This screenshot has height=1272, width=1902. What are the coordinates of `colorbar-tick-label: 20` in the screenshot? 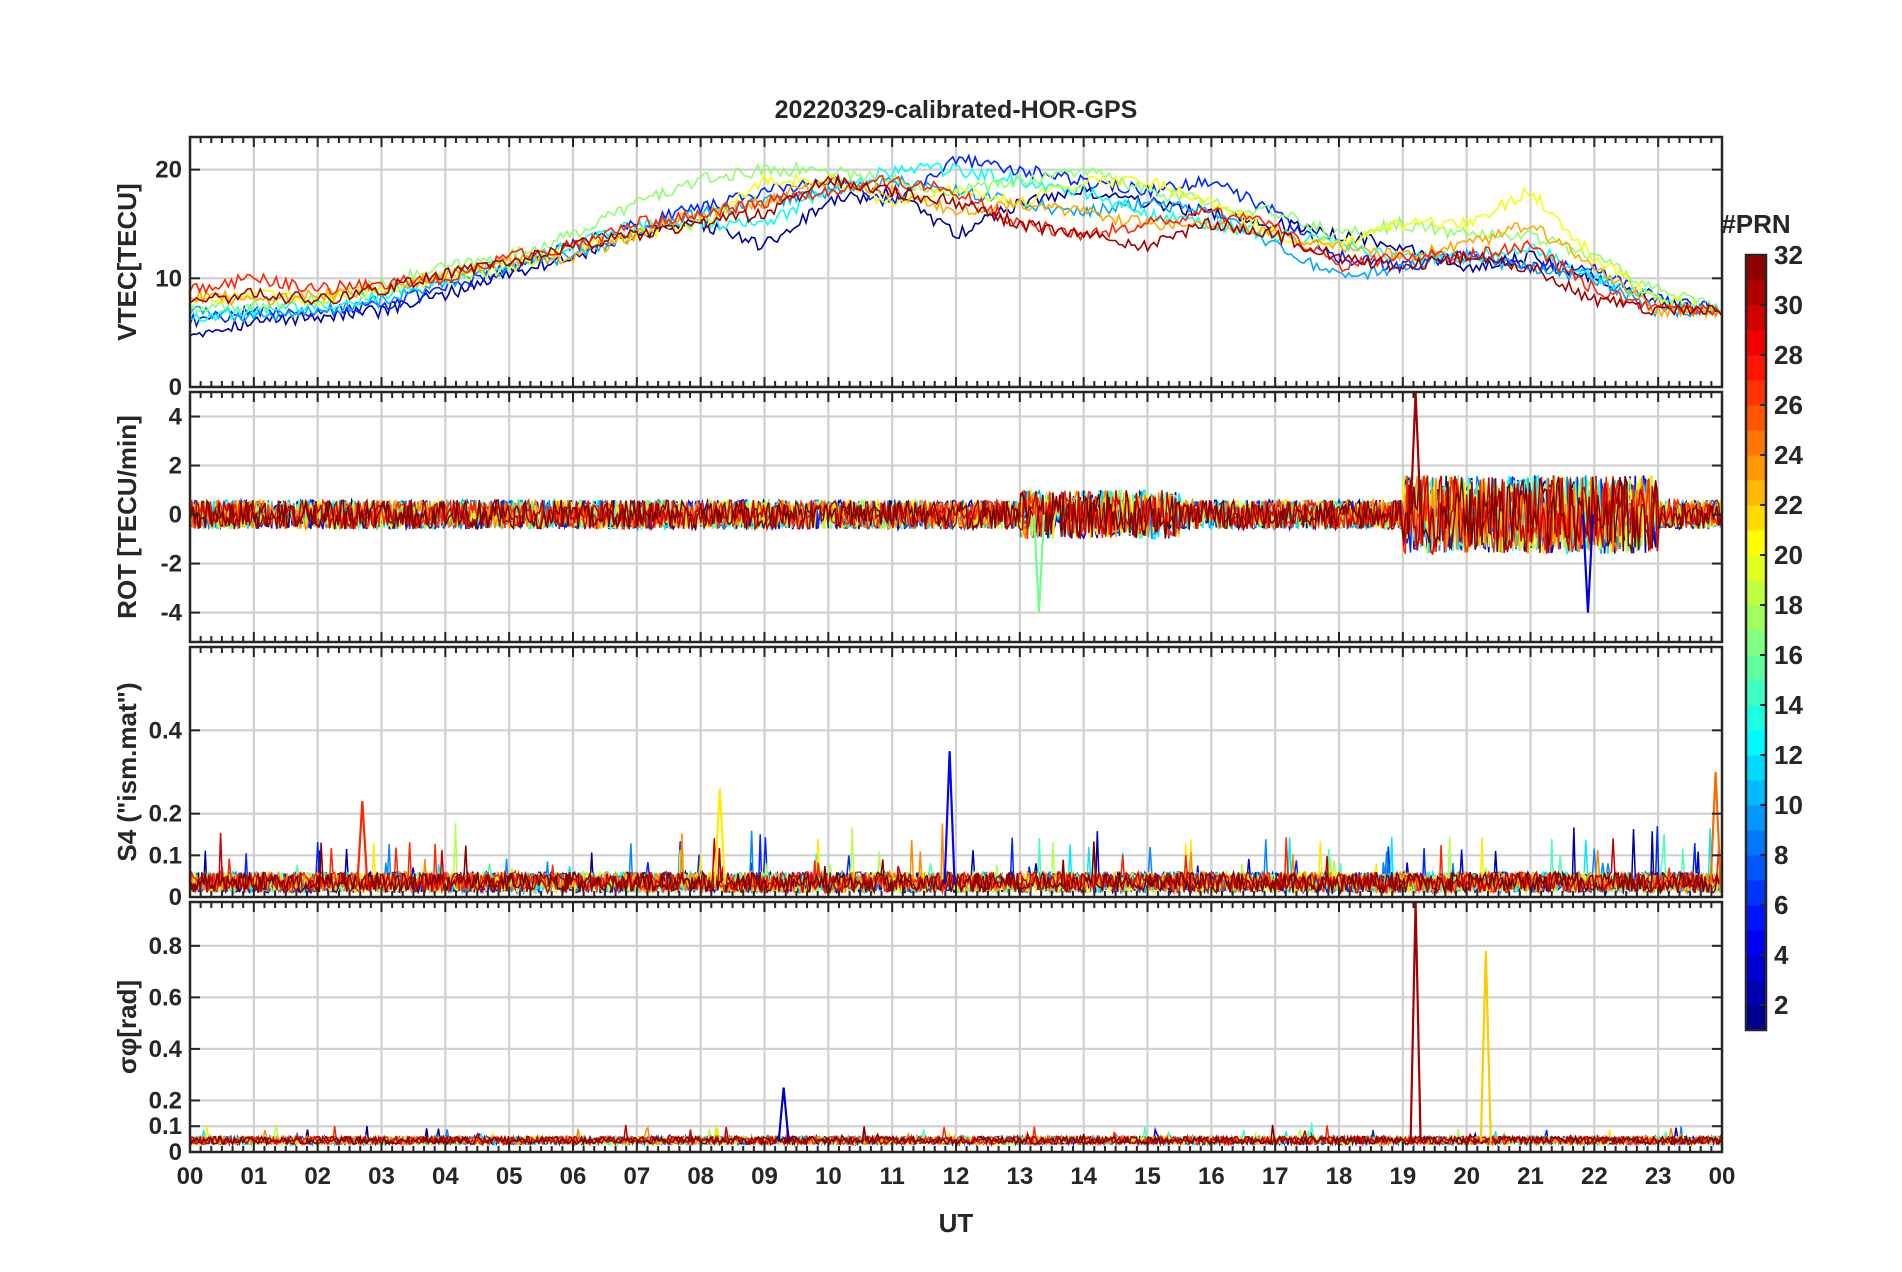 It's located at (1788, 555).